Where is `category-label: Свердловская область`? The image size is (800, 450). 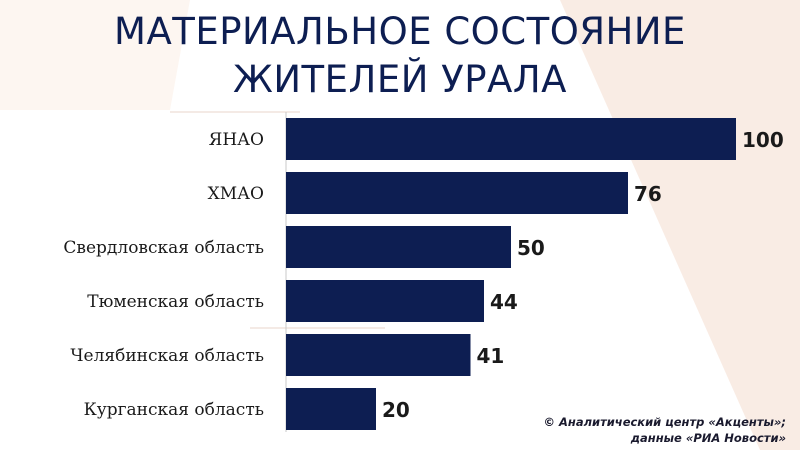
category-label: Свердловская область is located at coordinates (163, 248).